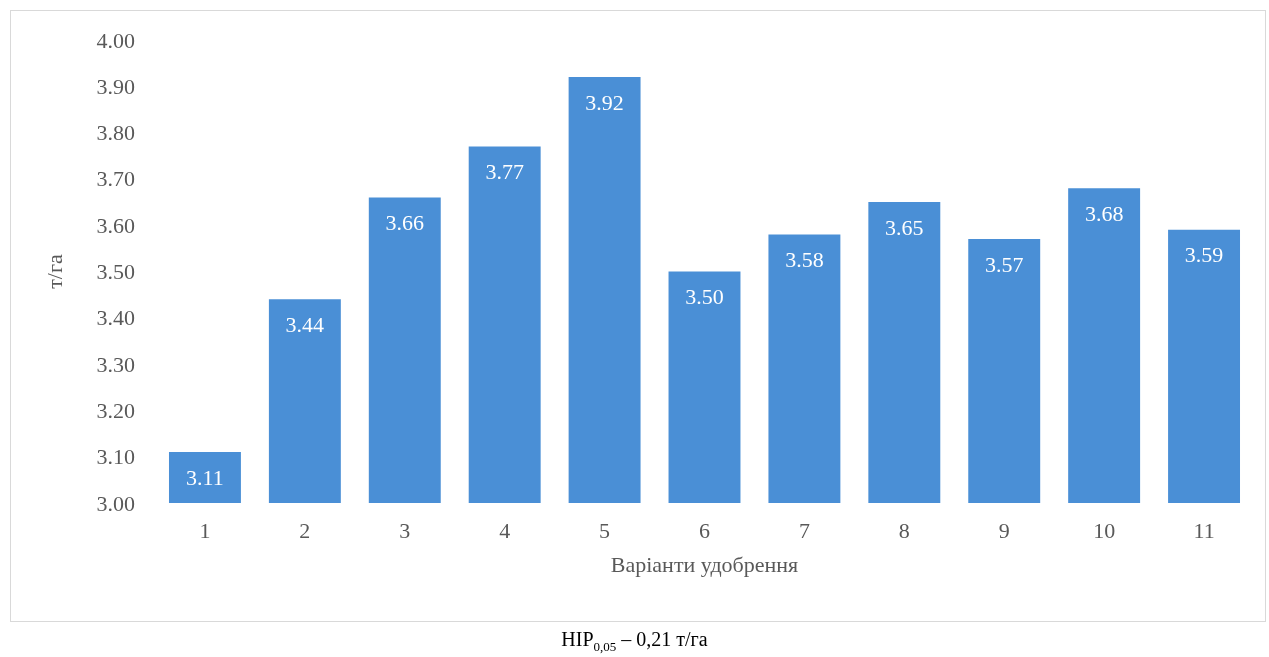  What do you see at coordinates (504, 171) in the screenshot?
I see `data-label: 3.77` at bounding box center [504, 171].